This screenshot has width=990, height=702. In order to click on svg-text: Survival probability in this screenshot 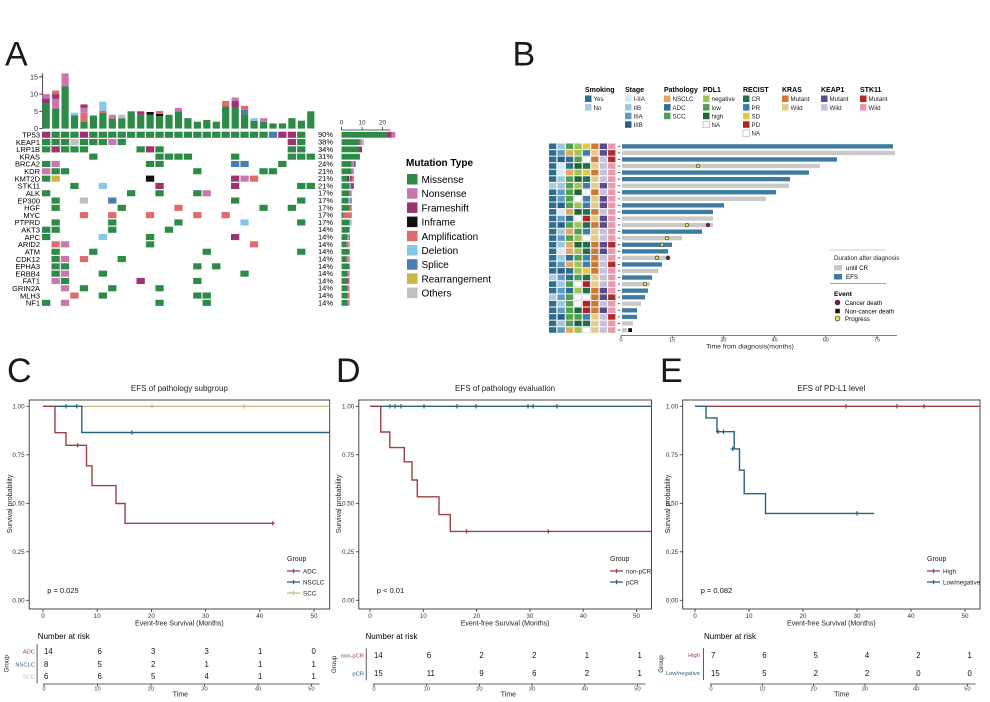, I will do `click(10, 503)`.